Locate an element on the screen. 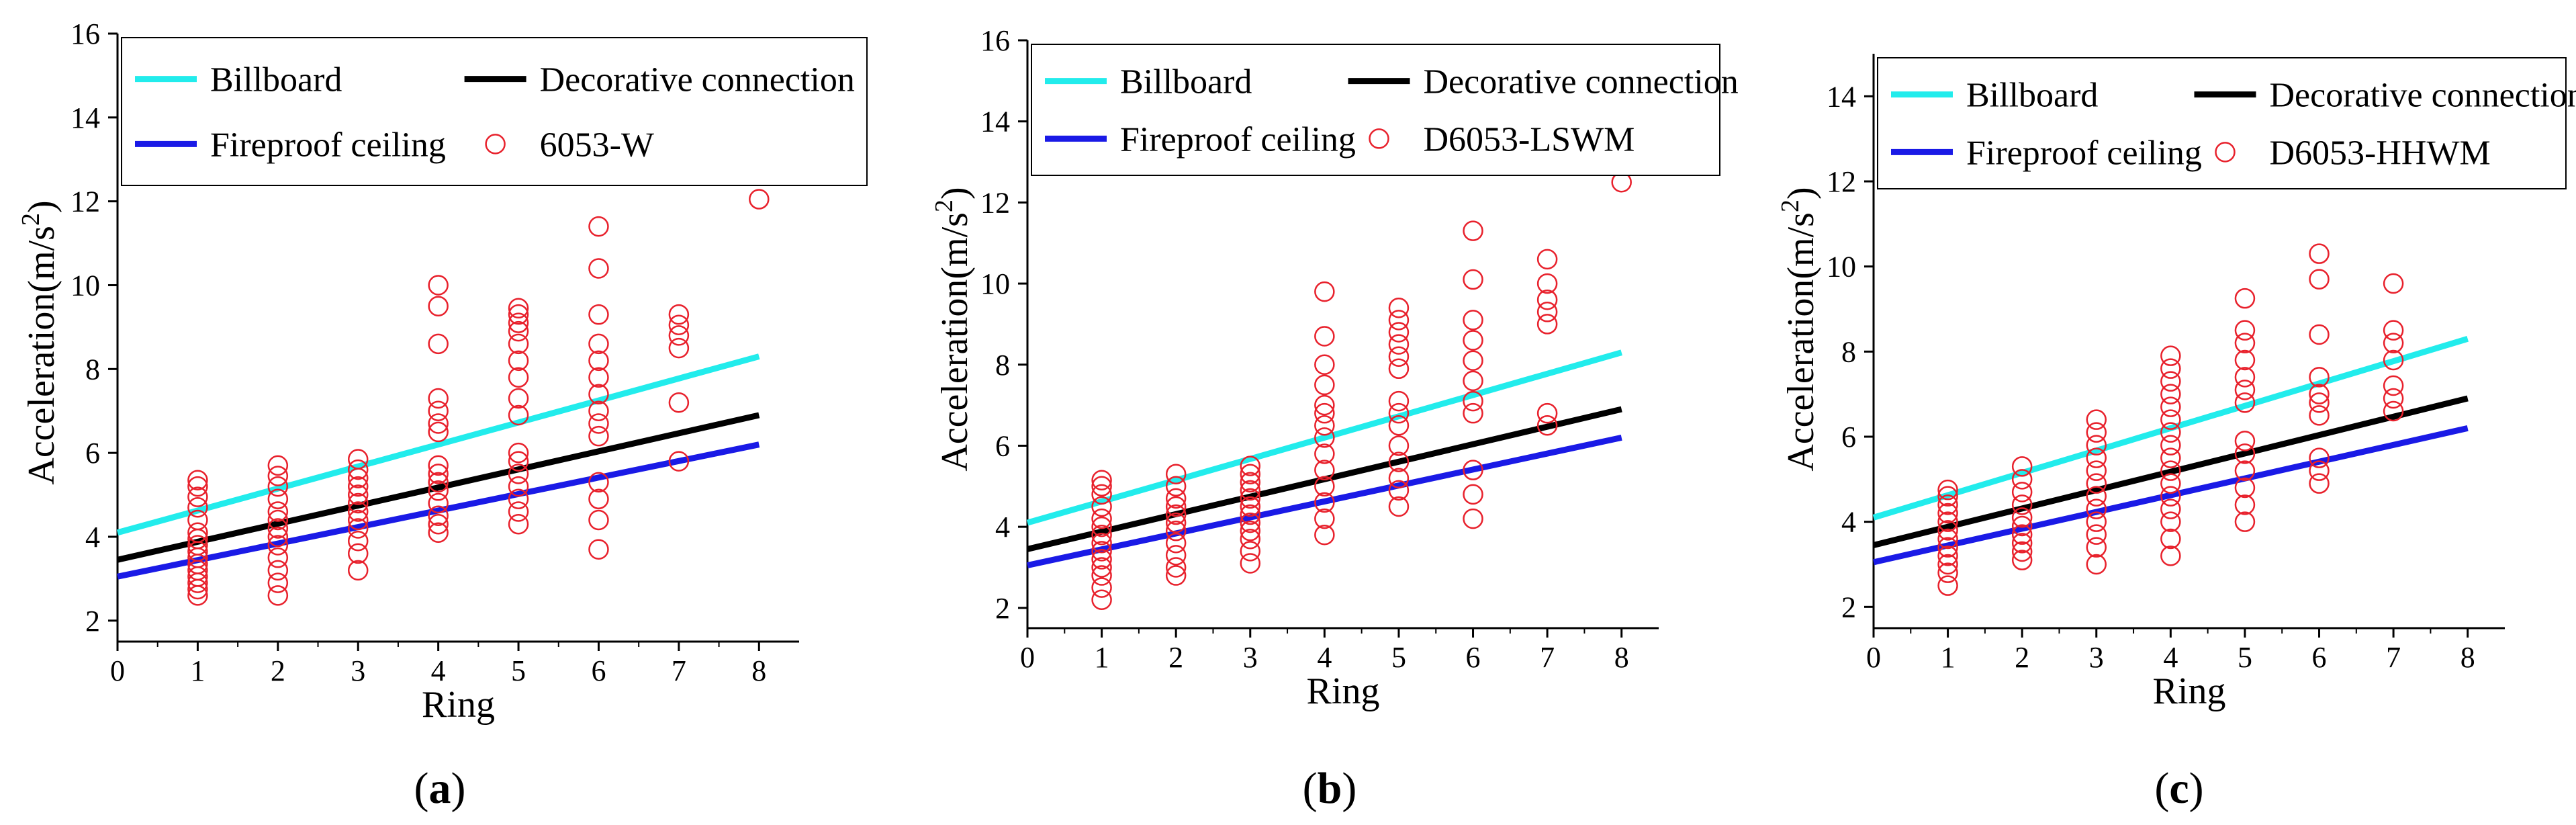 The width and height of the screenshot is (2576, 825). y-tick-label: 10 is located at coordinates (1841, 267).